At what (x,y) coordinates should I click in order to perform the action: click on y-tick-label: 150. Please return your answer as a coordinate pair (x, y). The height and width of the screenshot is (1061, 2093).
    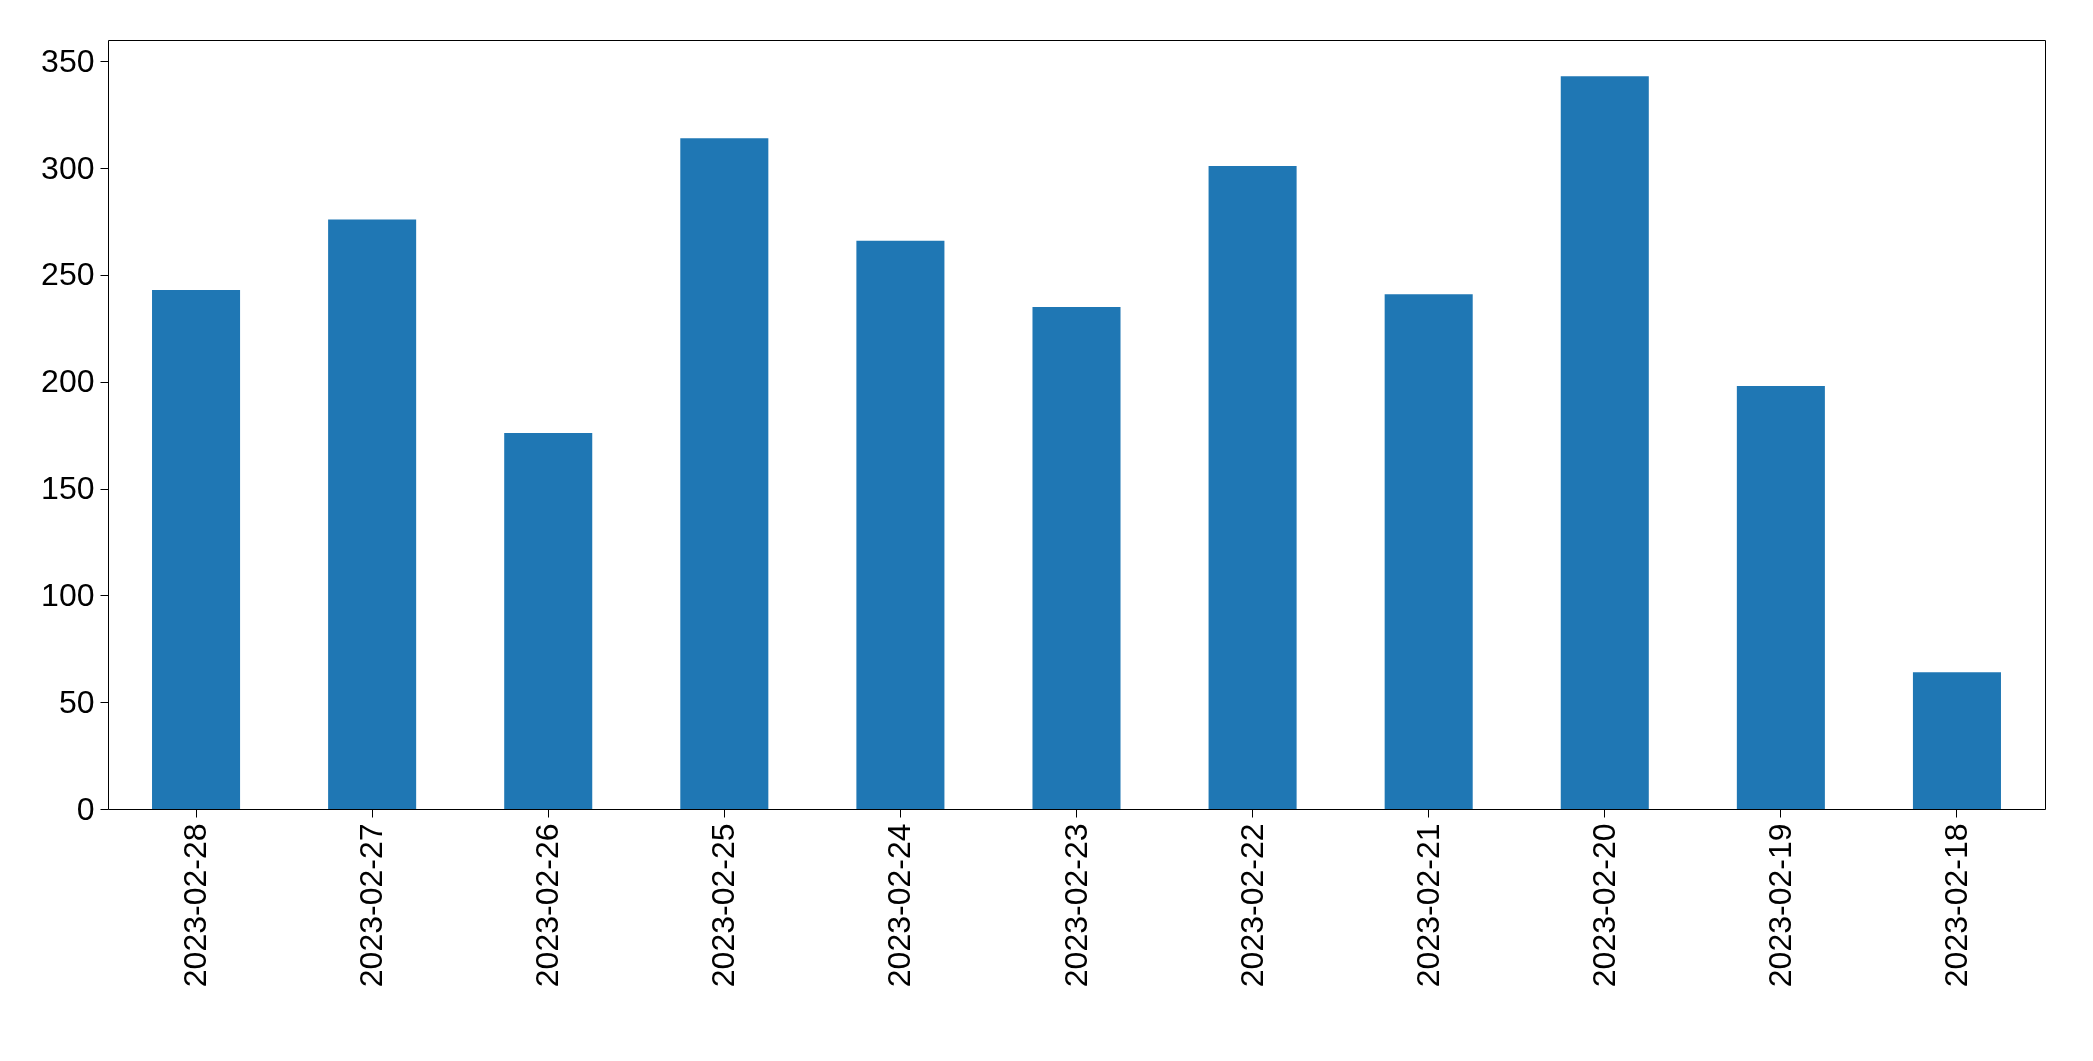
    Looking at the image, I should click on (68, 488).